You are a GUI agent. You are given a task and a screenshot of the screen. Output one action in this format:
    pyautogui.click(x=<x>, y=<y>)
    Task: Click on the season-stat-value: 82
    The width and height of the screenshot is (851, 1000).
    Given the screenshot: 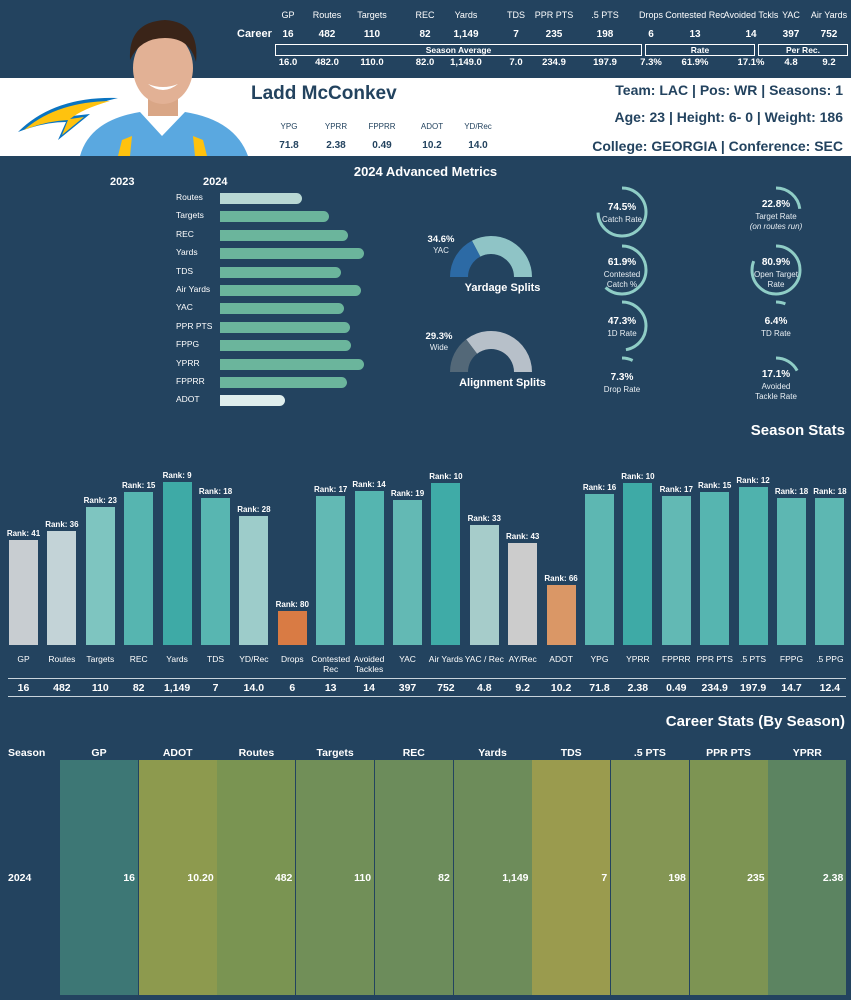 What is the action you would take?
    pyautogui.click(x=138, y=688)
    